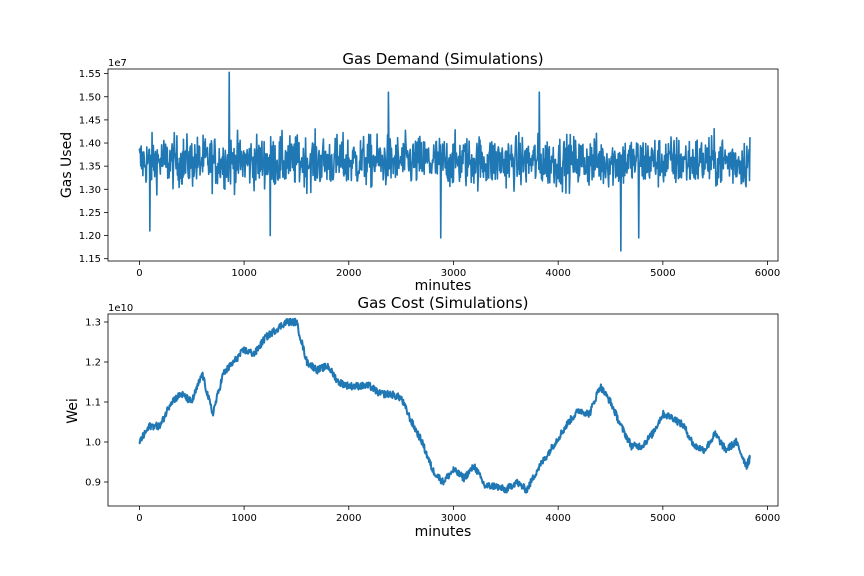  Describe the element at coordinates (90, 74) in the screenshot. I see `demand-y-tick-label: 1.55` at that location.